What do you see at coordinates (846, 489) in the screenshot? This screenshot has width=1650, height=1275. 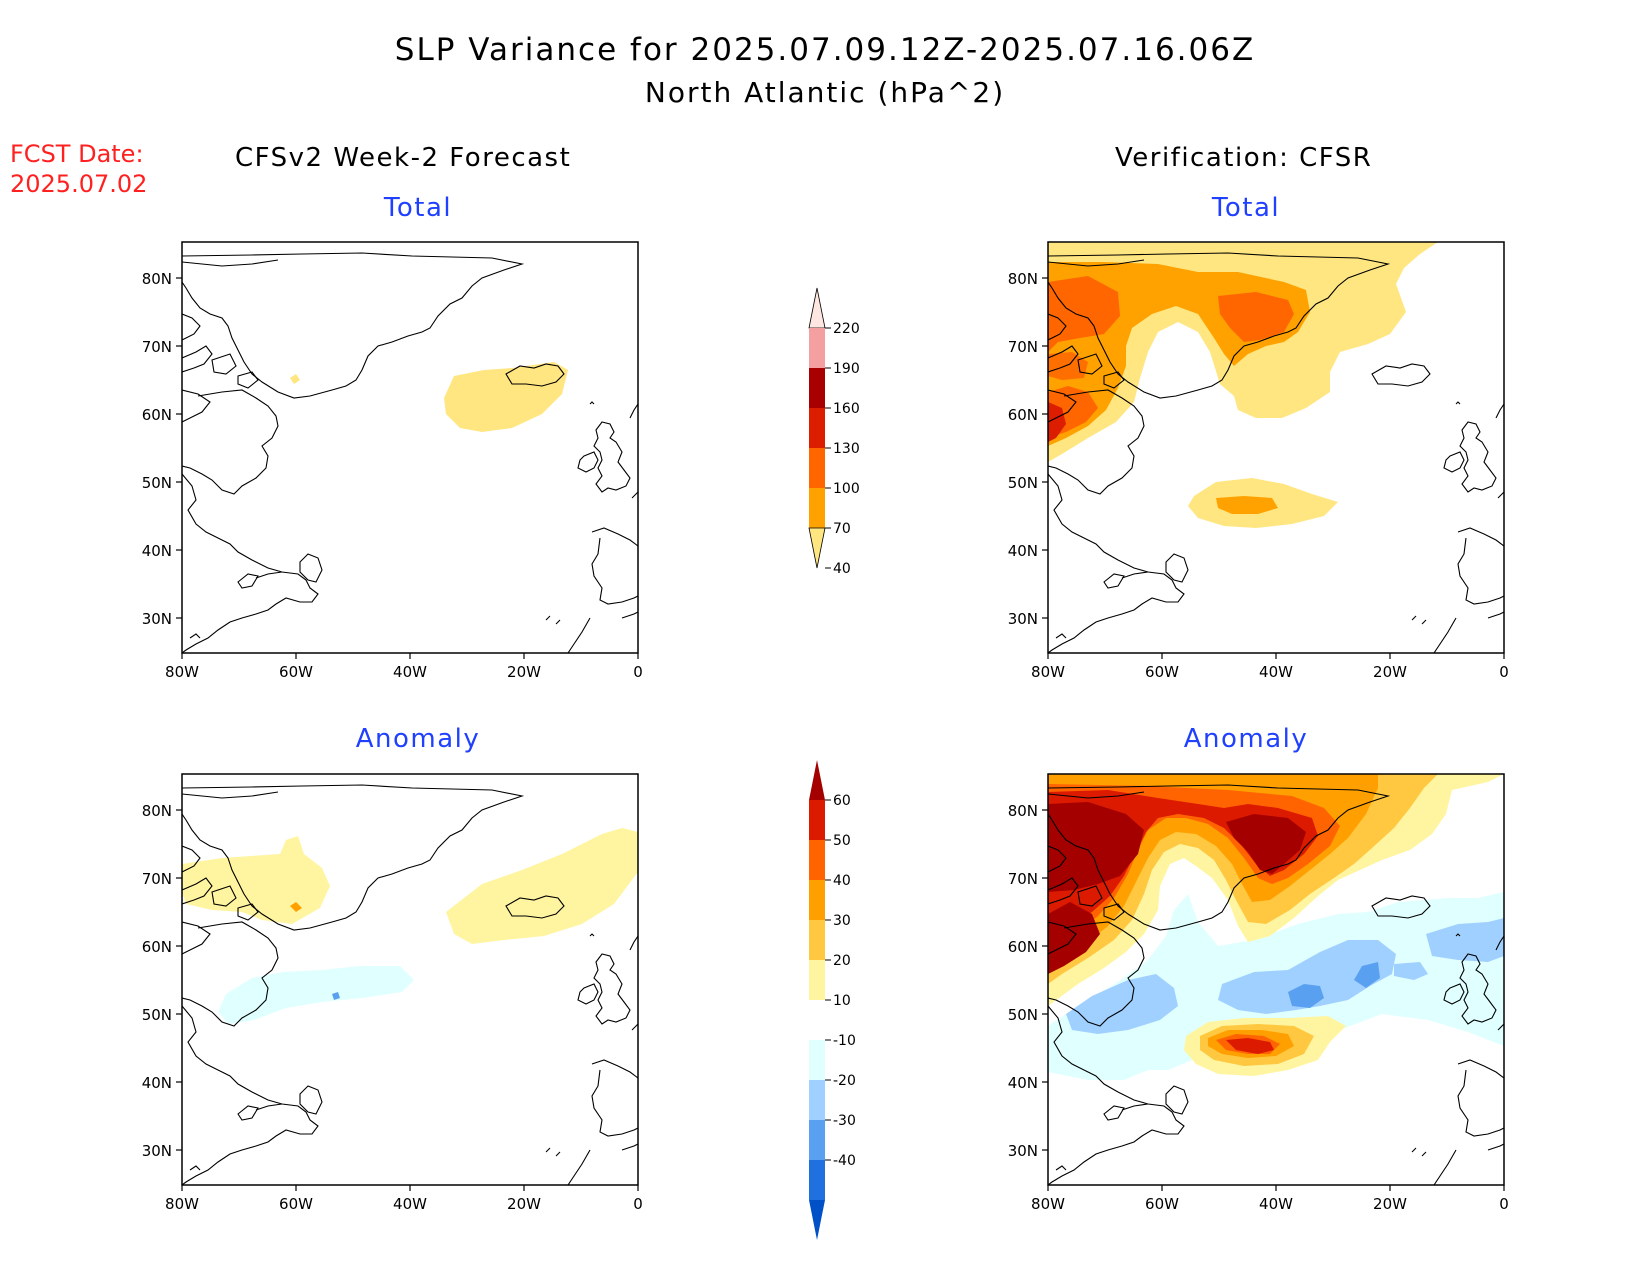 I see `total-colorbar-label: 100` at bounding box center [846, 489].